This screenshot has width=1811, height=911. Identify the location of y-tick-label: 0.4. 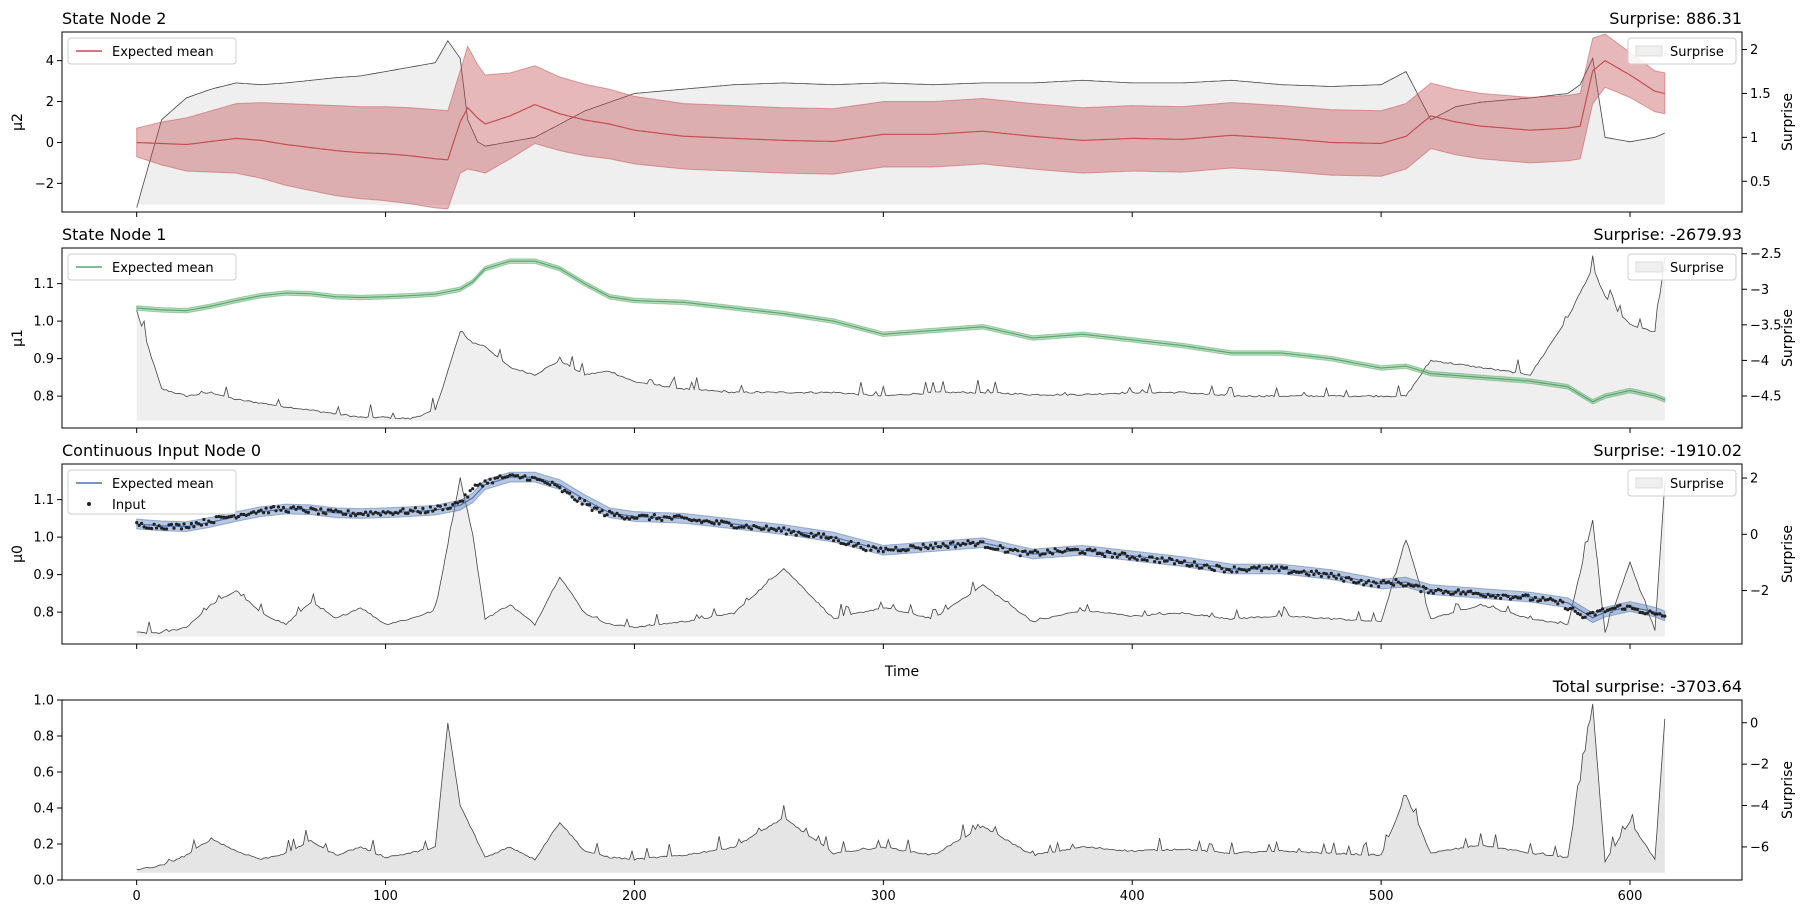
(43, 809).